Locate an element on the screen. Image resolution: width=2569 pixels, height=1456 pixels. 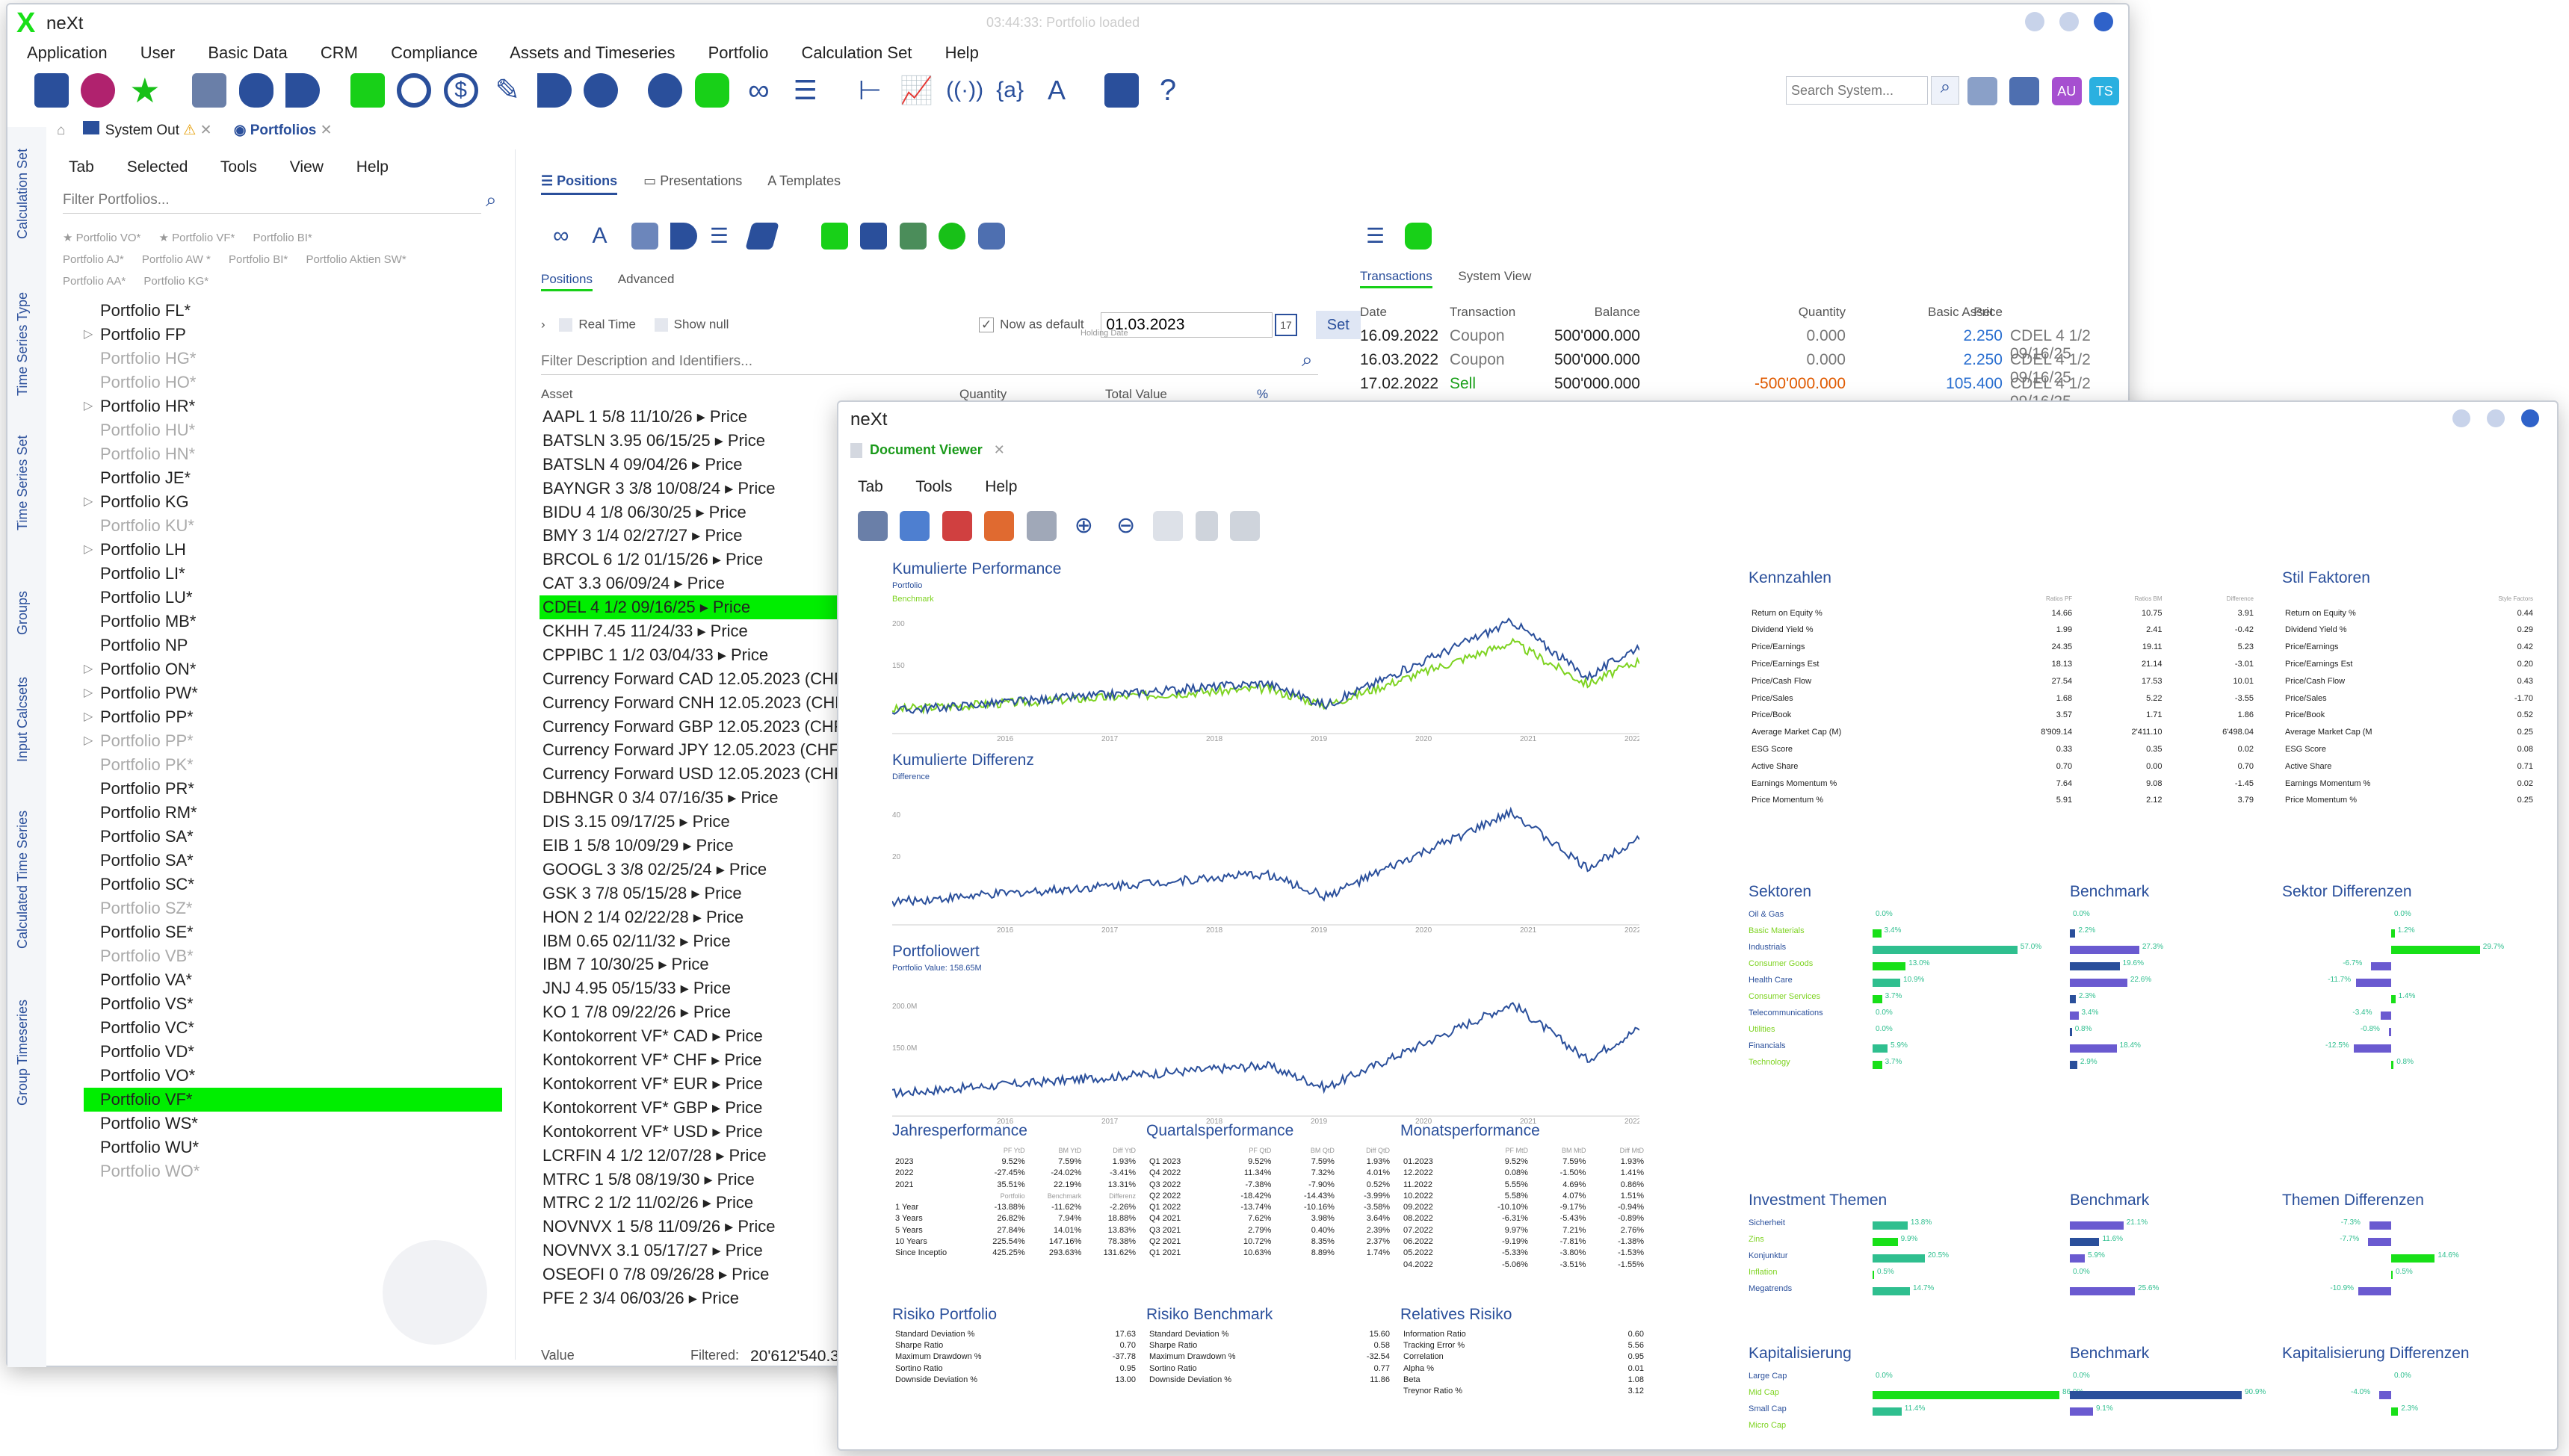
list-item: ▷ Portfolio KG is located at coordinates (293, 502).